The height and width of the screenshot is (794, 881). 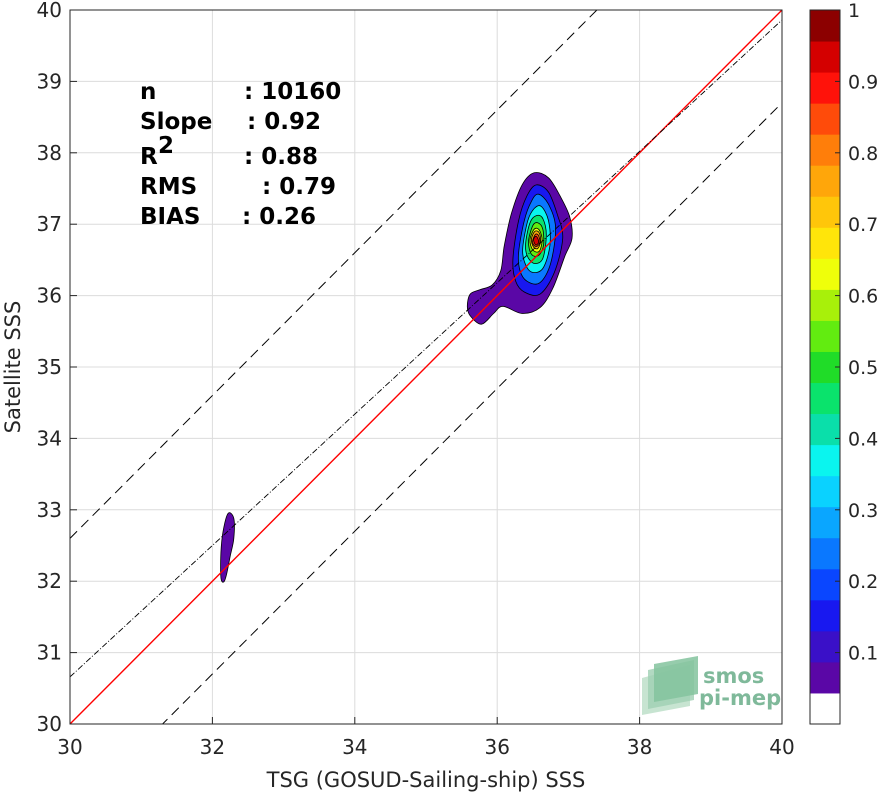 What do you see at coordinates (863, 439) in the screenshot?
I see `colorbar-tick-label-3: 0.4` at bounding box center [863, 439].